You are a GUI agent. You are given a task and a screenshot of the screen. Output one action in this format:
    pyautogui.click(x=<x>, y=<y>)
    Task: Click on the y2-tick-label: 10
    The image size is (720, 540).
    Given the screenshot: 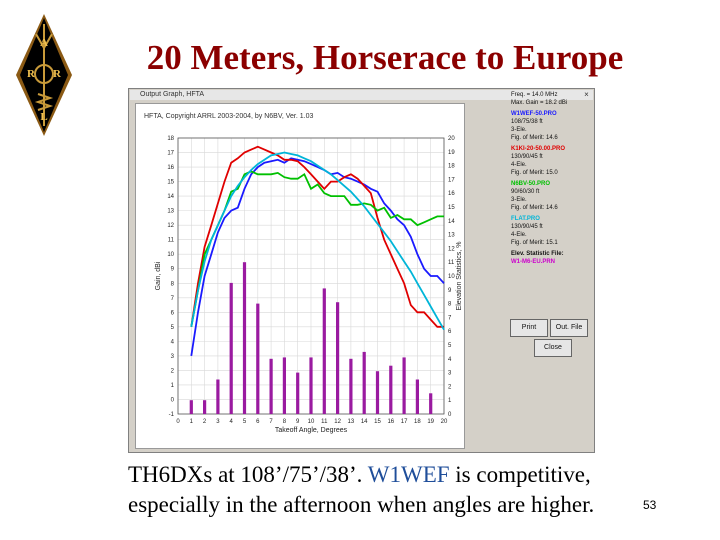 What is the action you would take?
    pyautogui.click(x=451, y=277)
    